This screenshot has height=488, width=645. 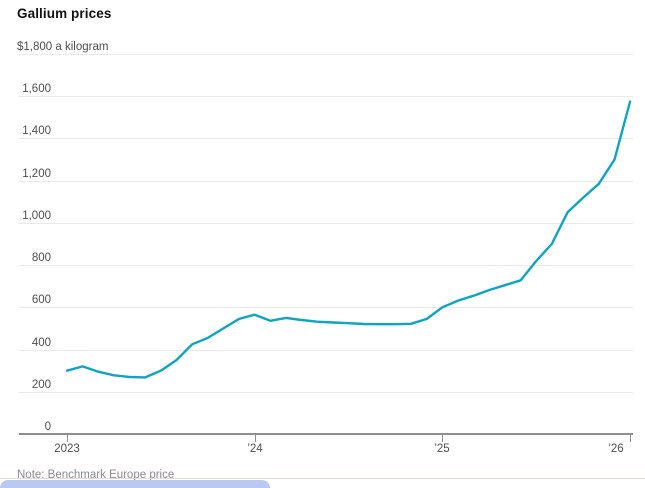 What do you see at coordinates (616, 449) in the screenshot?
I see `x-axis-label-26: ’26` at bounding box center [616, 449].